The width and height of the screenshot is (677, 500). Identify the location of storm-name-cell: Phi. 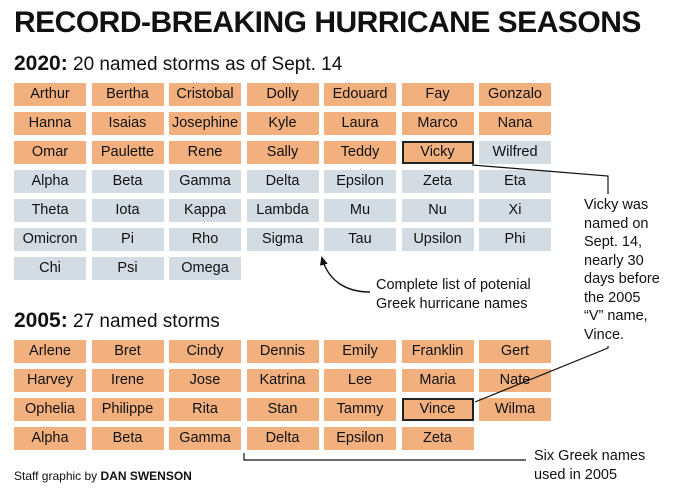
(515, 239).